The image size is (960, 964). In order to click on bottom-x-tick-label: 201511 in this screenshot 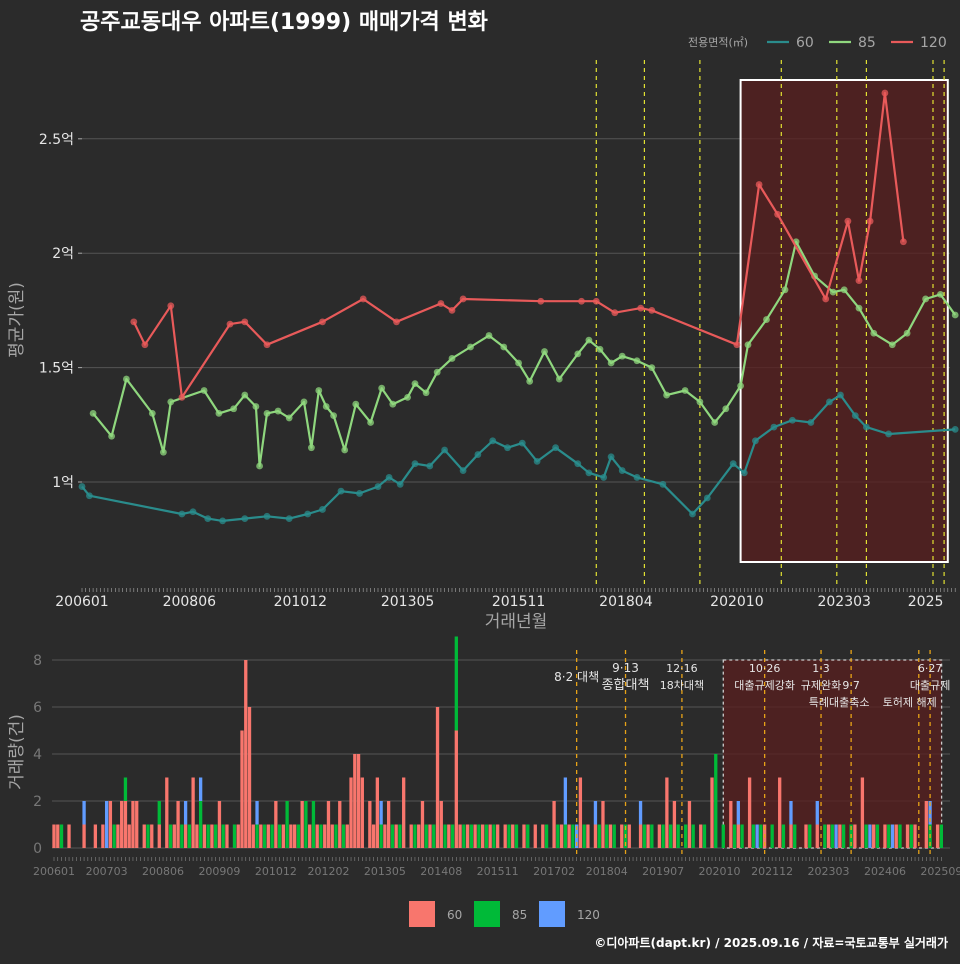, I will do `click(498, 871)`.